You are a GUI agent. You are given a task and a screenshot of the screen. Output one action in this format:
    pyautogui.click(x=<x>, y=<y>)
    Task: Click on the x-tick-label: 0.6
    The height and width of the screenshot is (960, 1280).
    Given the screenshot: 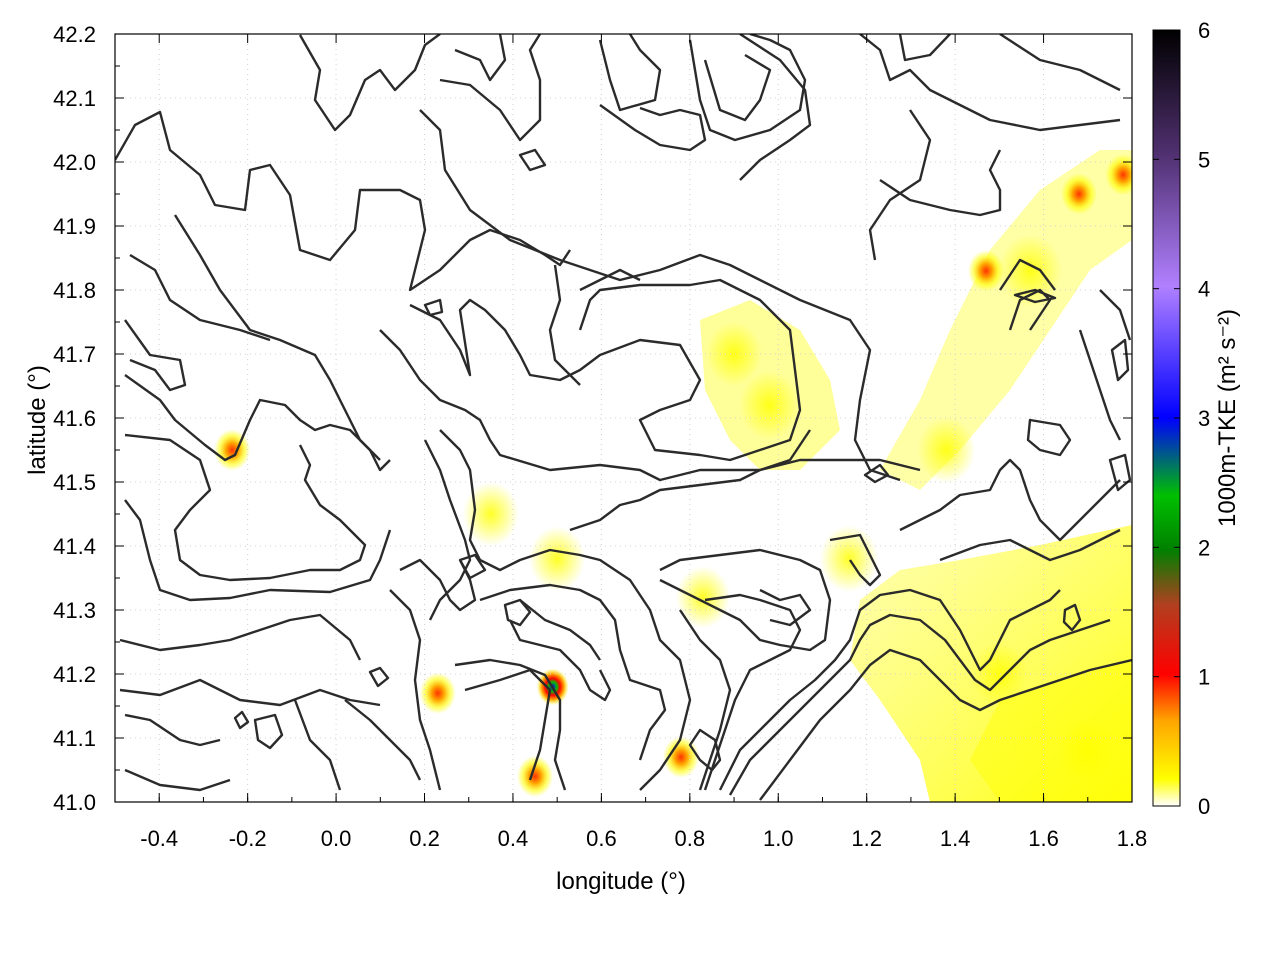 What is the action you would take?
    pyautogui.click(x=601, y=838)
    